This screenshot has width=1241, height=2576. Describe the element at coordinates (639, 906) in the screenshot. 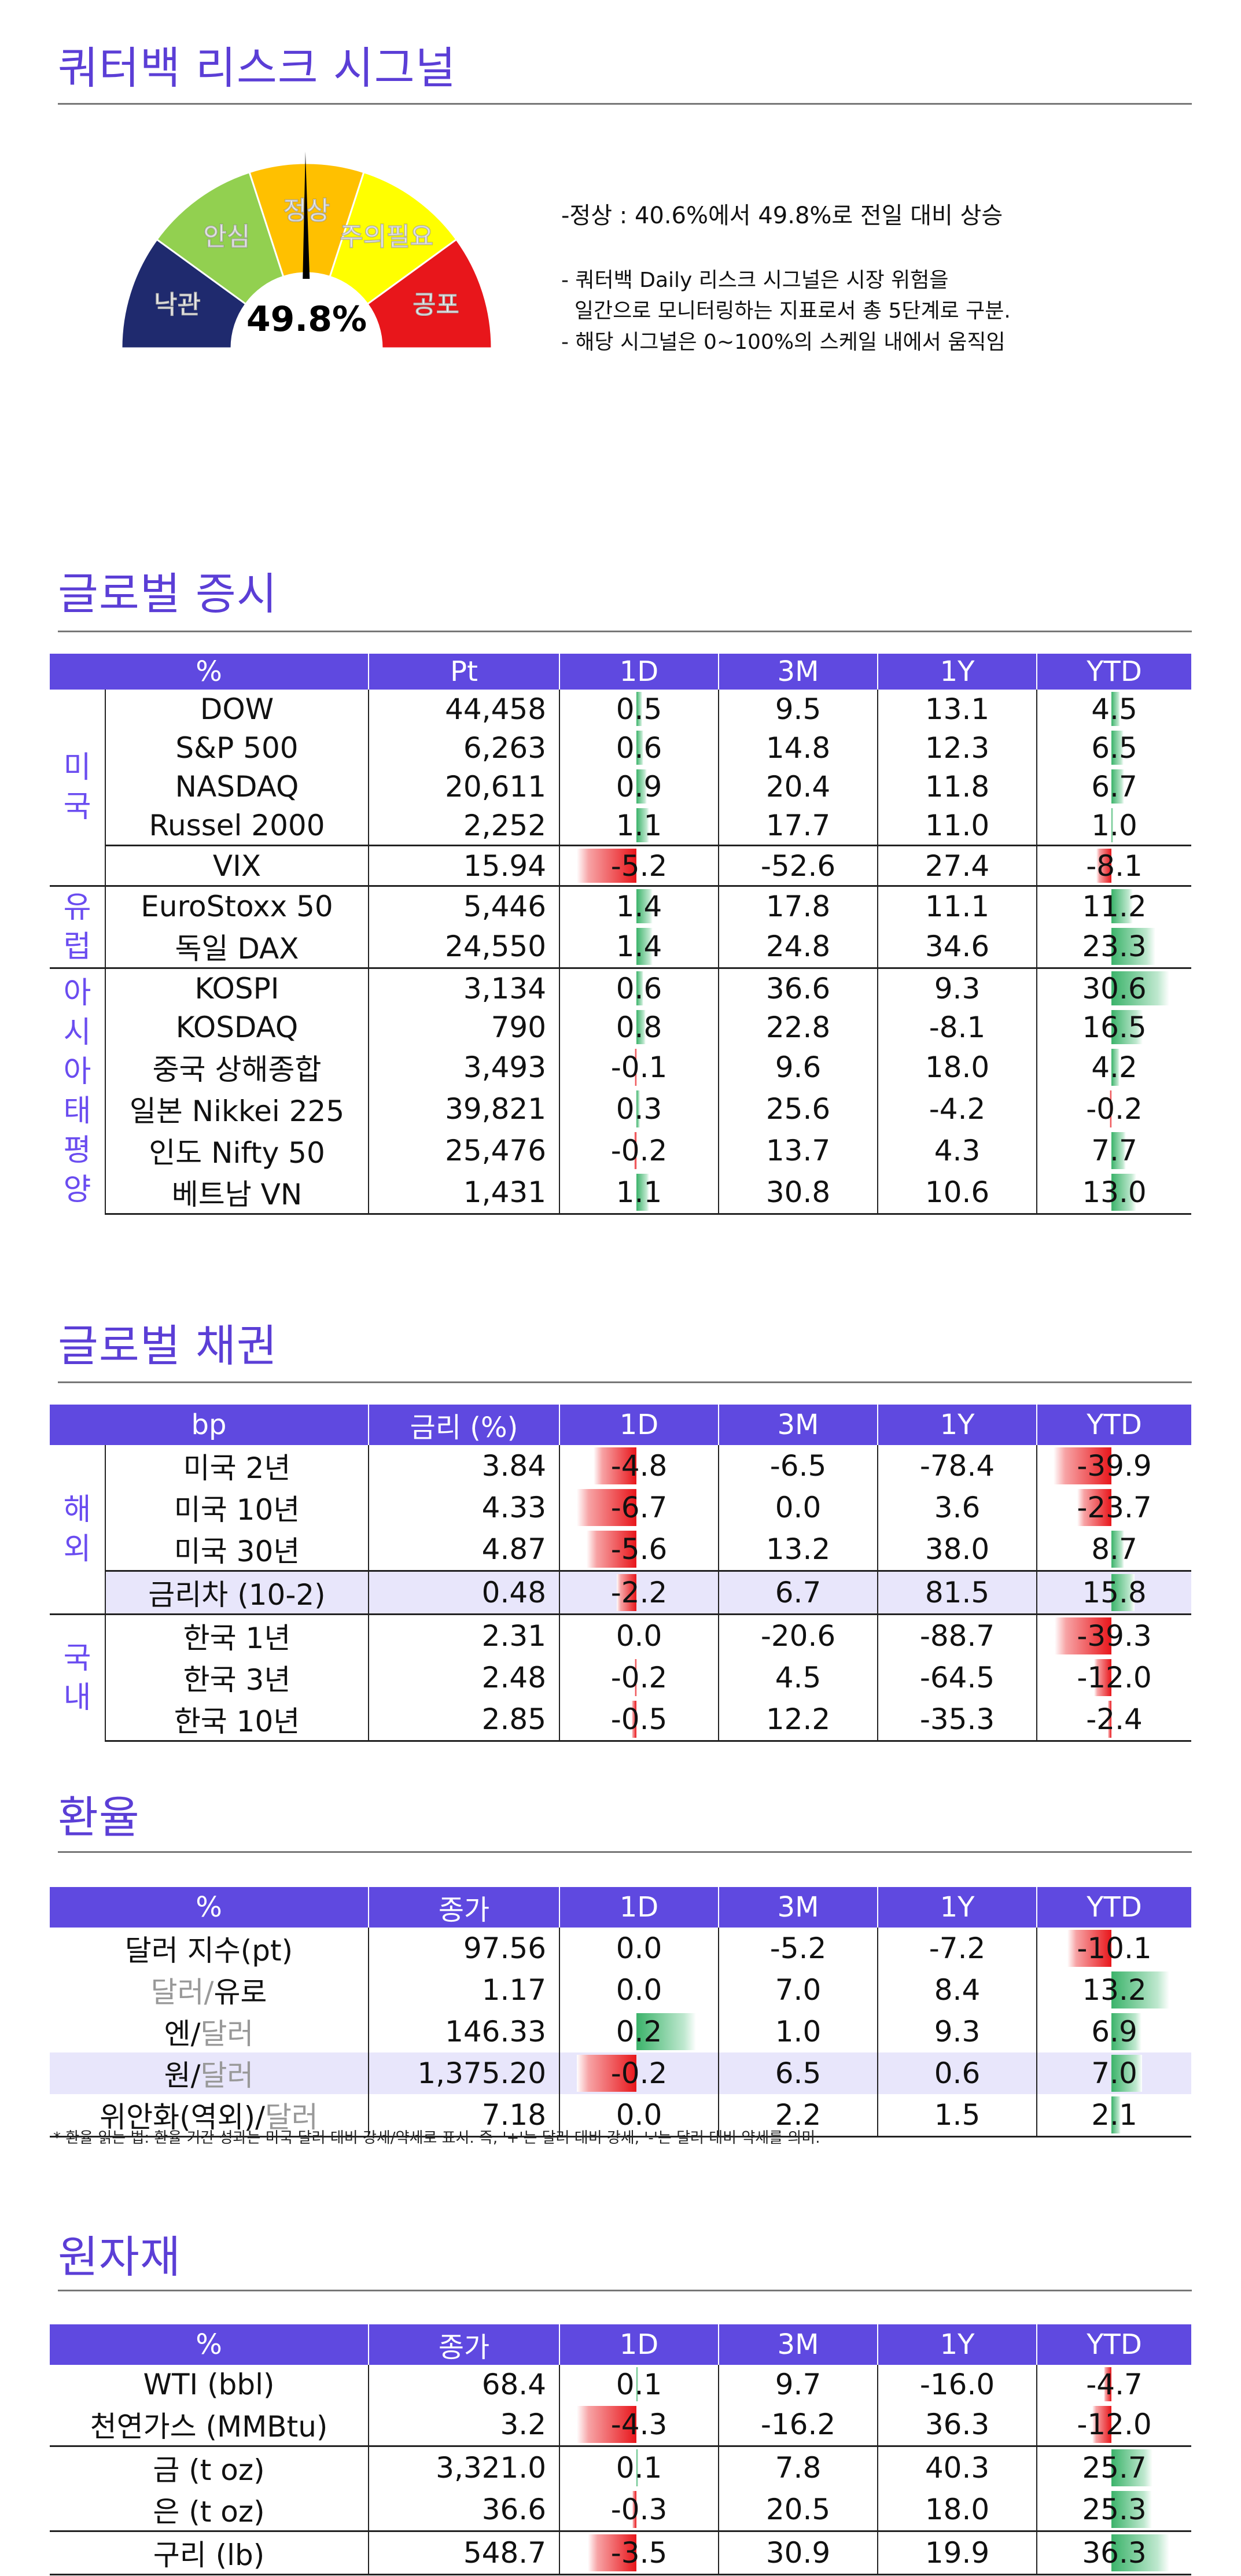

I see `cell-value: 1.4` at that location.